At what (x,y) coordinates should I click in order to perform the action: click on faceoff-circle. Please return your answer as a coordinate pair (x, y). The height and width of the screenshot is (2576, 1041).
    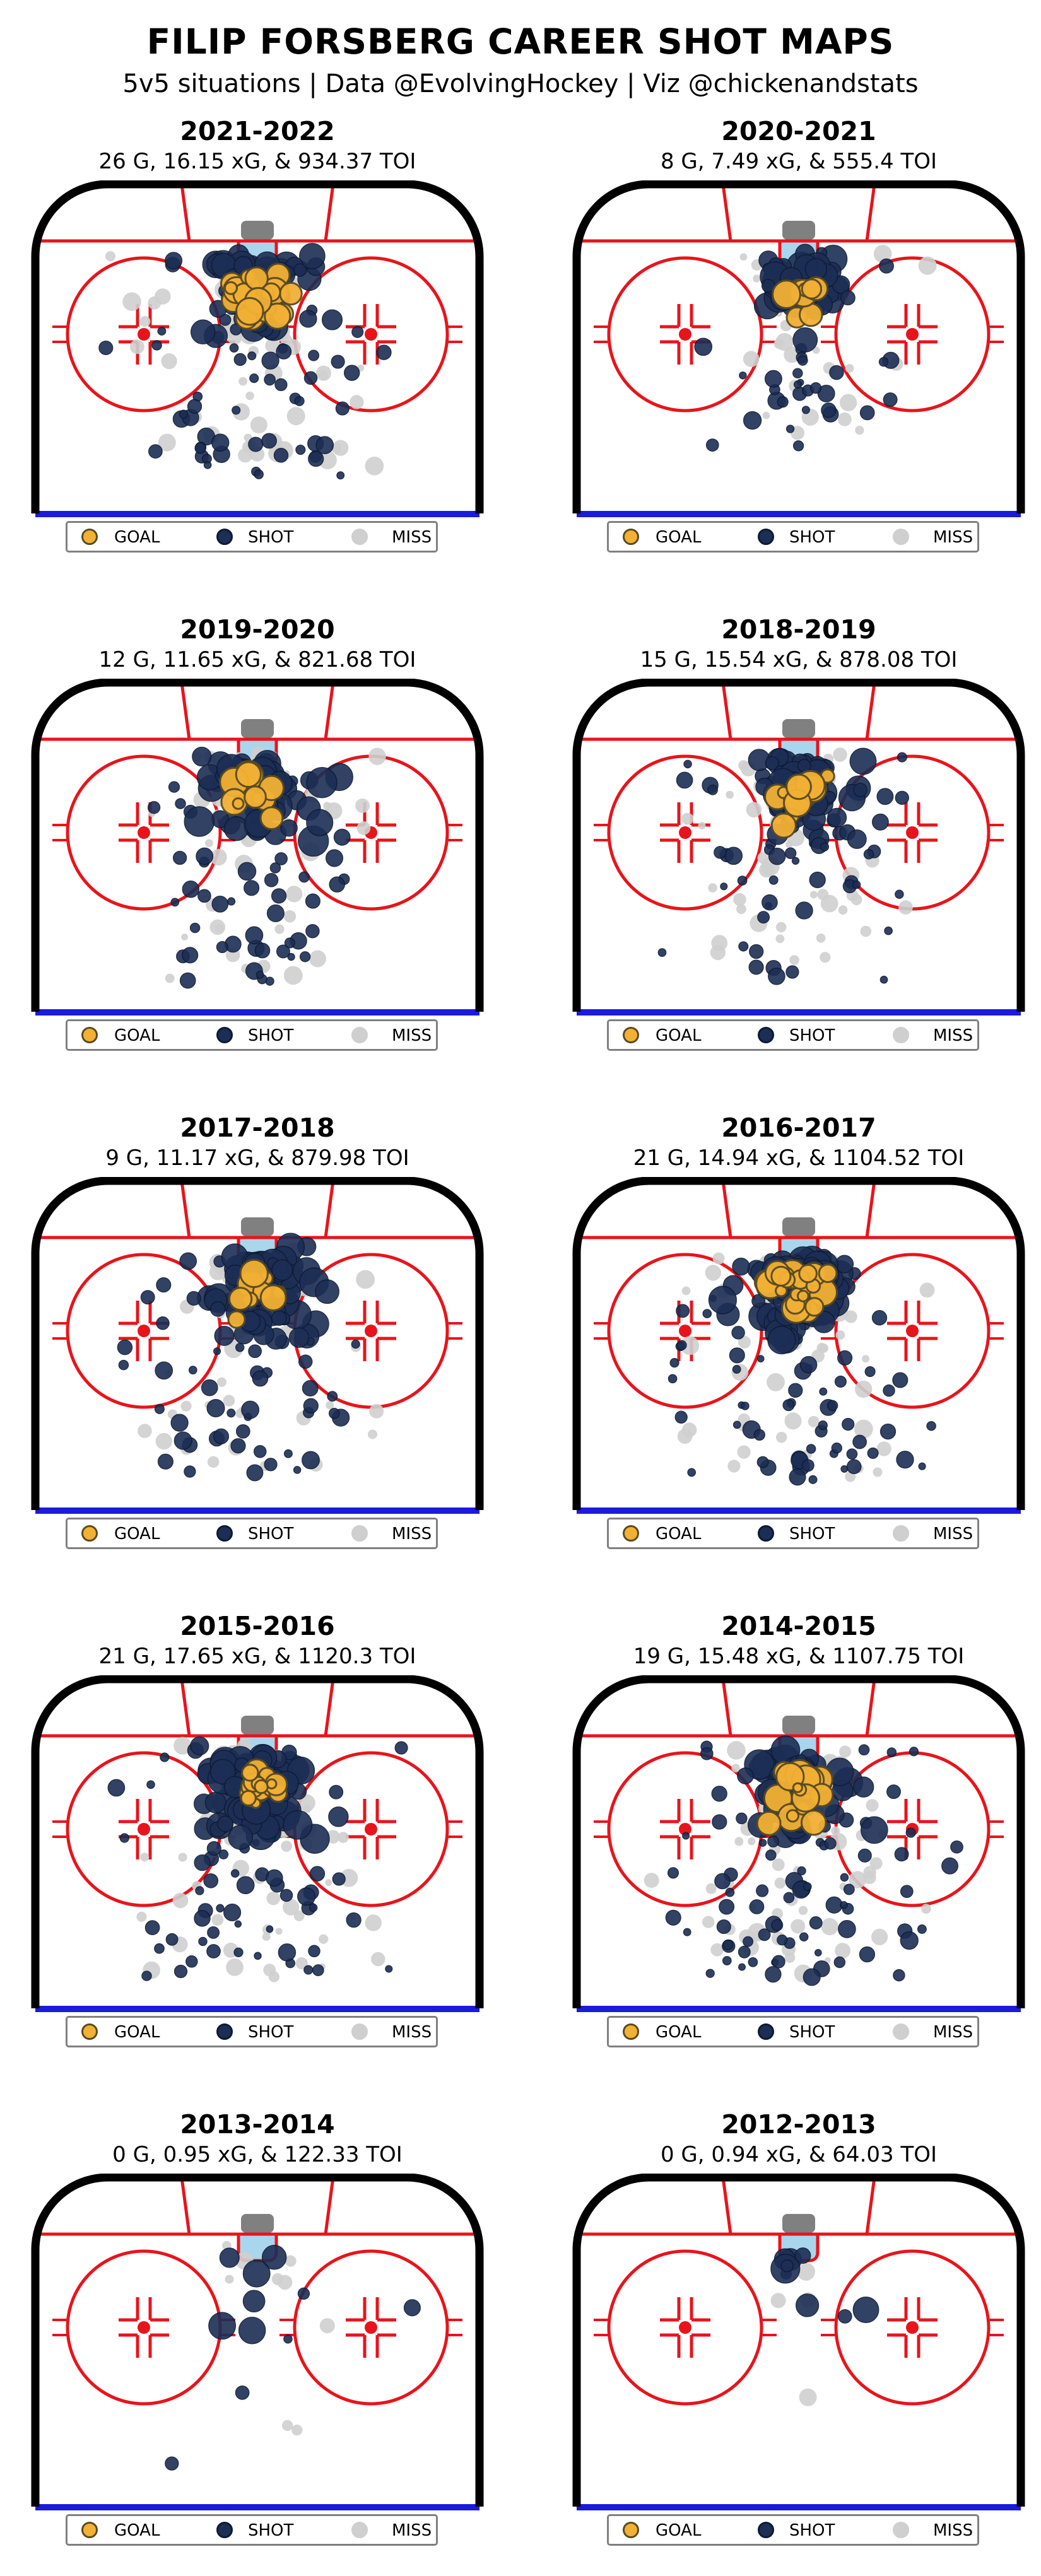
    Looking at the image, I should click on (371, 334).